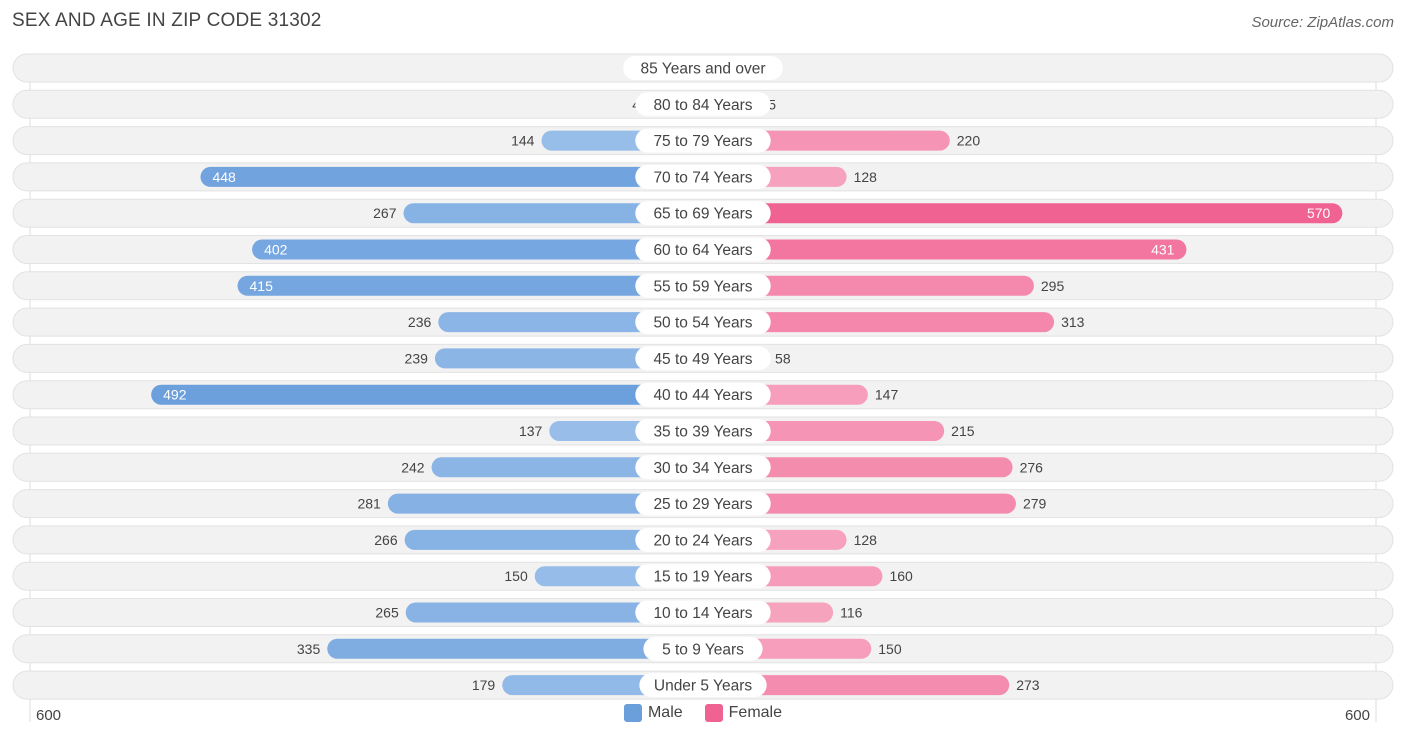 This screenshot has width=1406, height=740. What do you see at coordinates (783, 358) in the screenshot?
I see `female-value-label: 58` at bounding box center [783, 358].